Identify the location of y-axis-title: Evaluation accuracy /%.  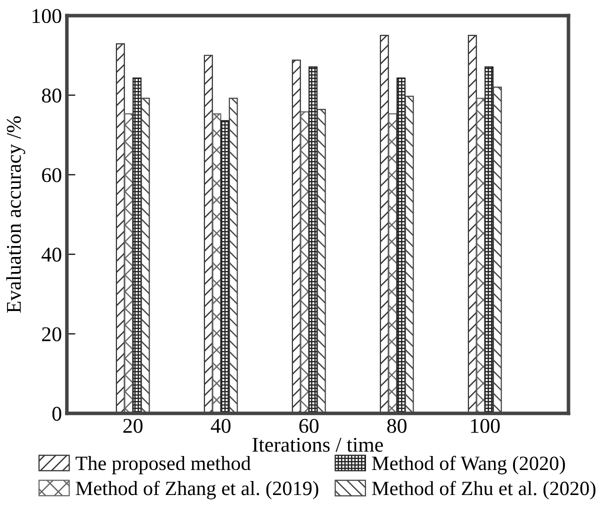
(16, 214).